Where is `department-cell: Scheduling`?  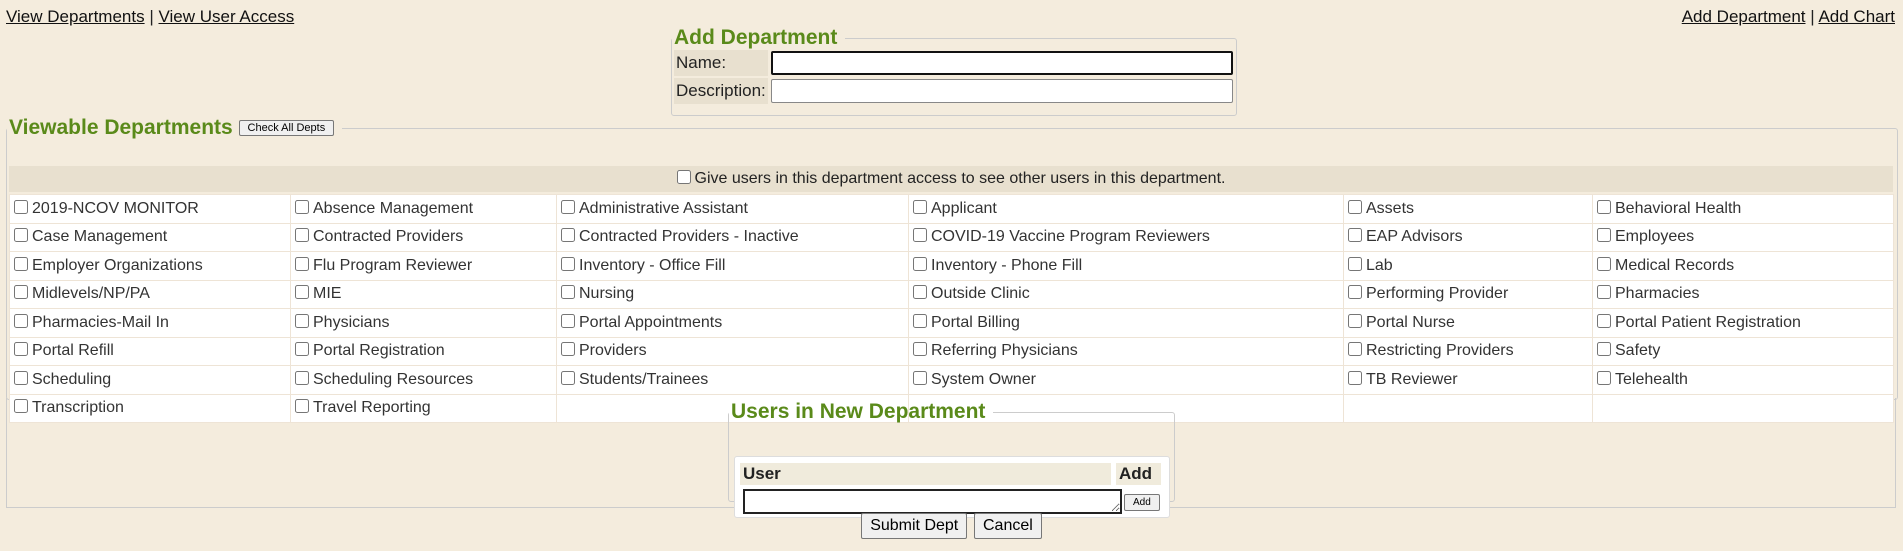
department-cell: Scheduling is located at coordinates (150, 380).